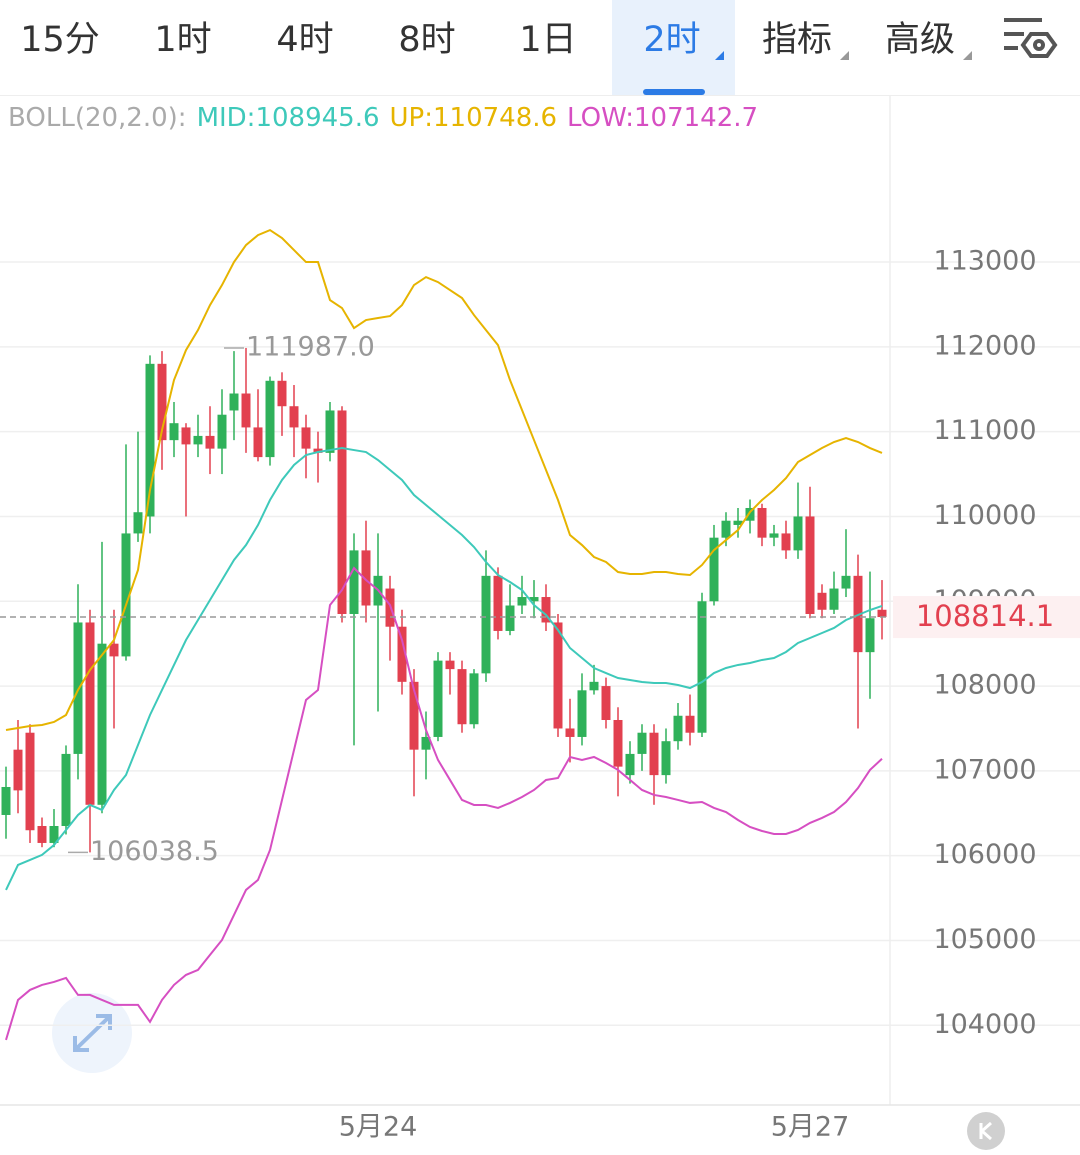 This screenshot has height=1155, width=1080. I want to click on tab: 4时, so click(304, 40).